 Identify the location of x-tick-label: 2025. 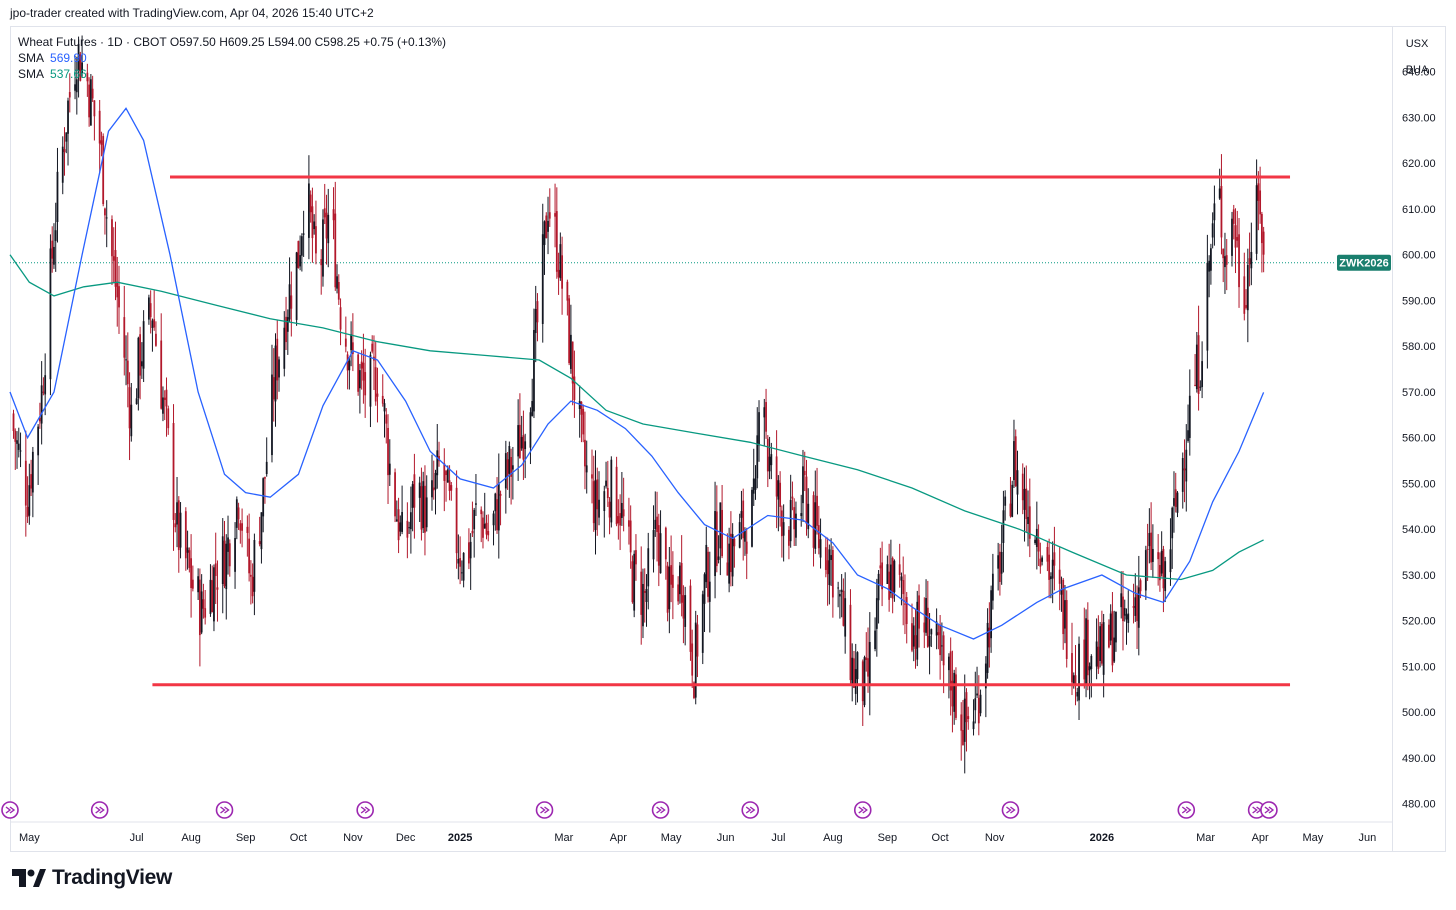
(460, 838).